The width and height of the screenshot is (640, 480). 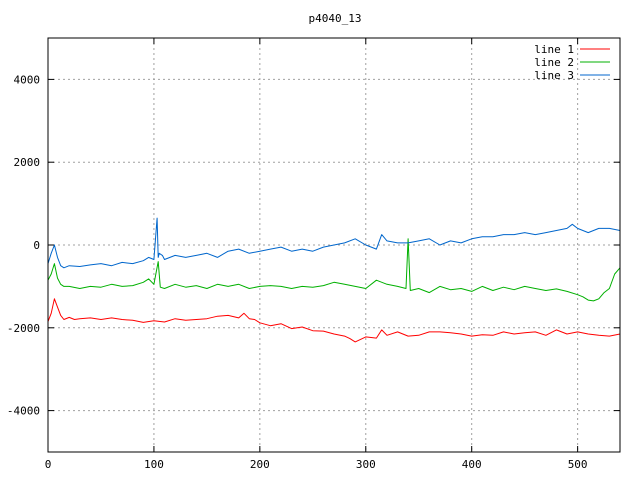 I want to click on x-tick-label: 500, so click(x=578, y=464).